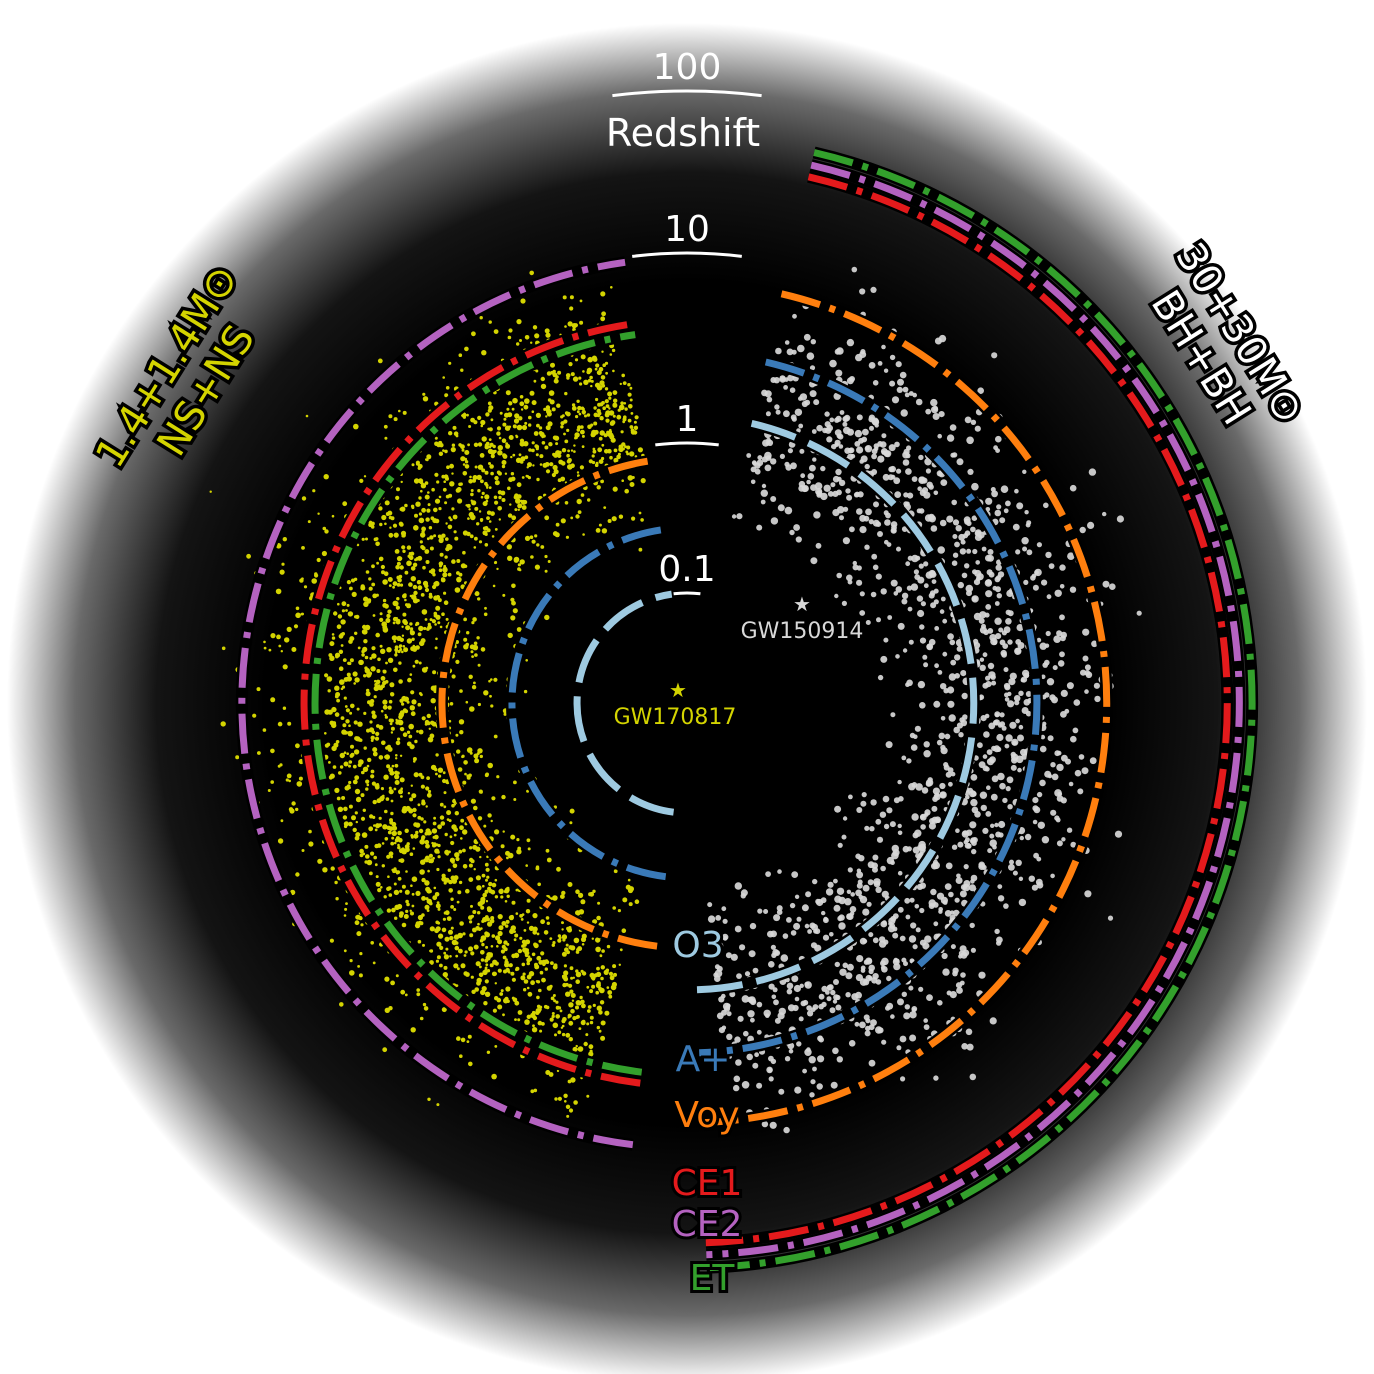 The image size is (1374, 1374). Describe the element at coordinates (687, 593) in the screenshot. I see `redshift-tick-0.1` at that location.